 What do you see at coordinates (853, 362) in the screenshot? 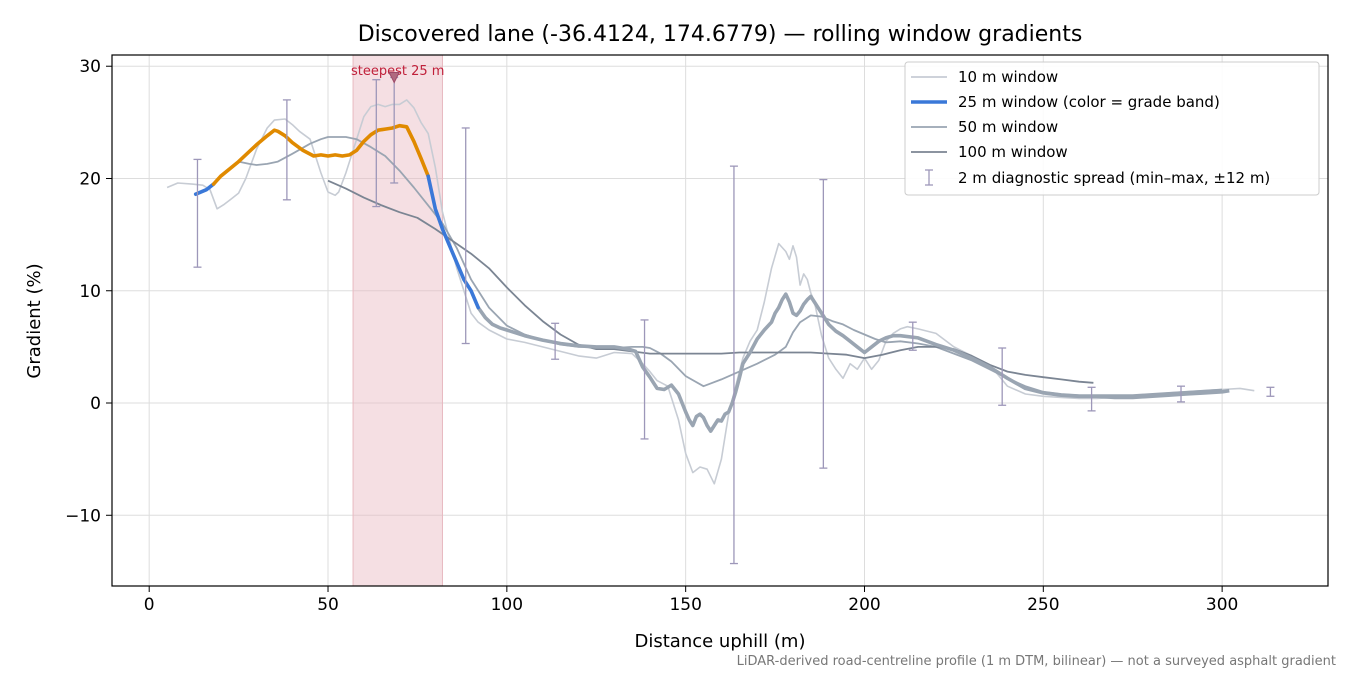
I see `series-25m-line` at bounding box center [853, 362].